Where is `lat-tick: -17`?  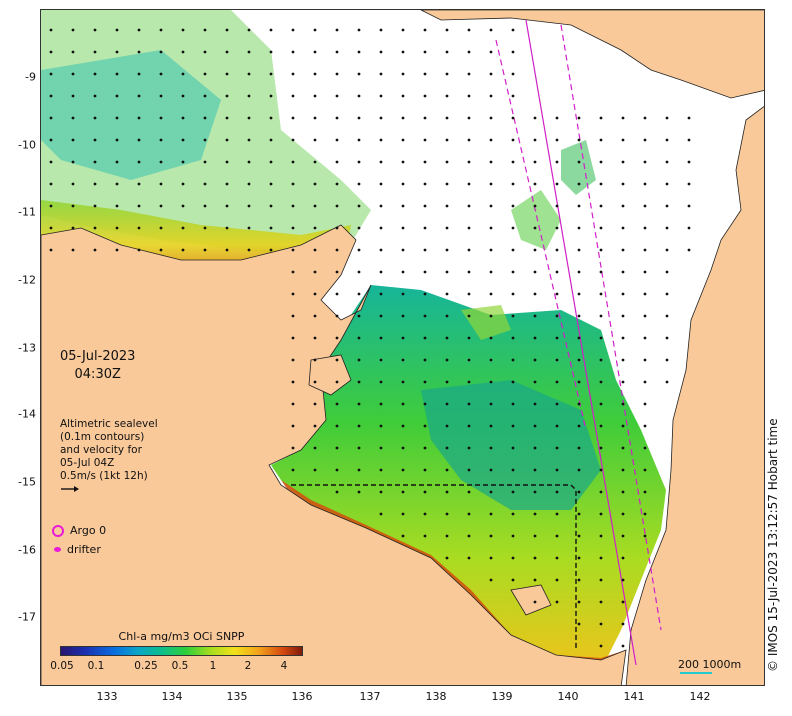 lat-tick: -17 is located at coordinates (27, 617).